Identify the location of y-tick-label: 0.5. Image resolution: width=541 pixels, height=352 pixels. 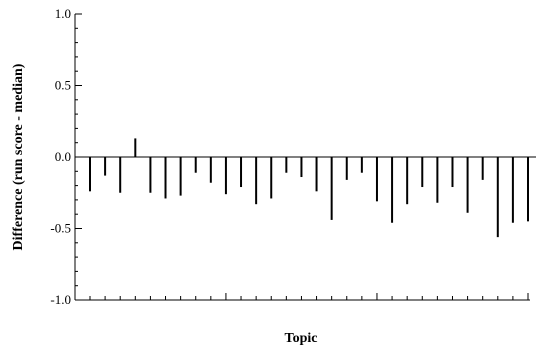
(63, 85).